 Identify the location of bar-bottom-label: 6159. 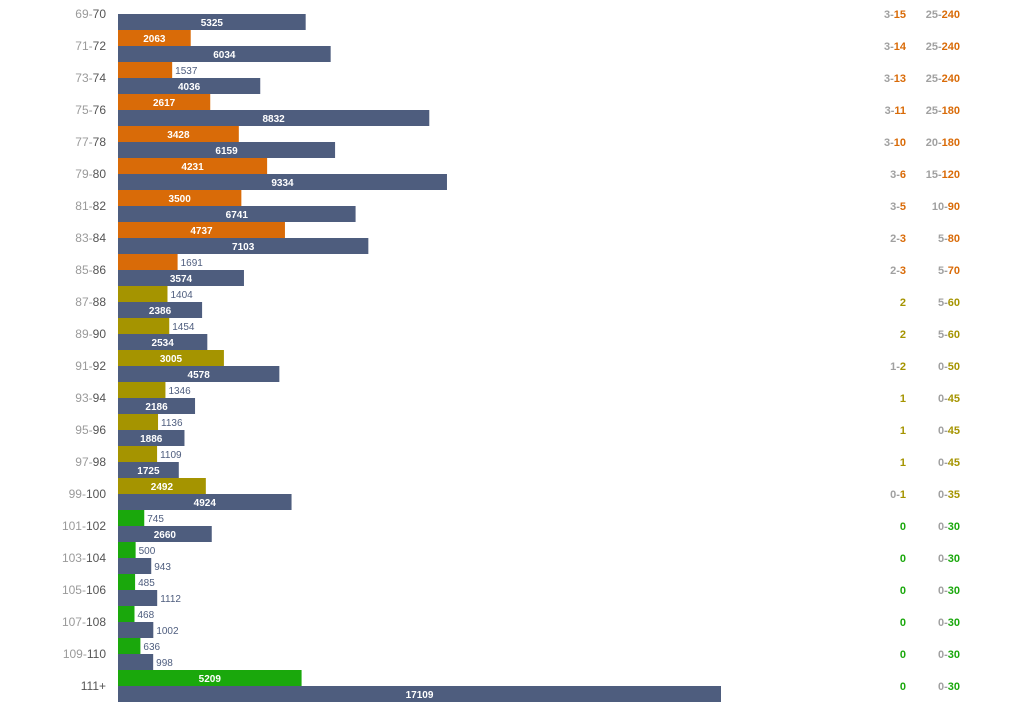
(226, 151).